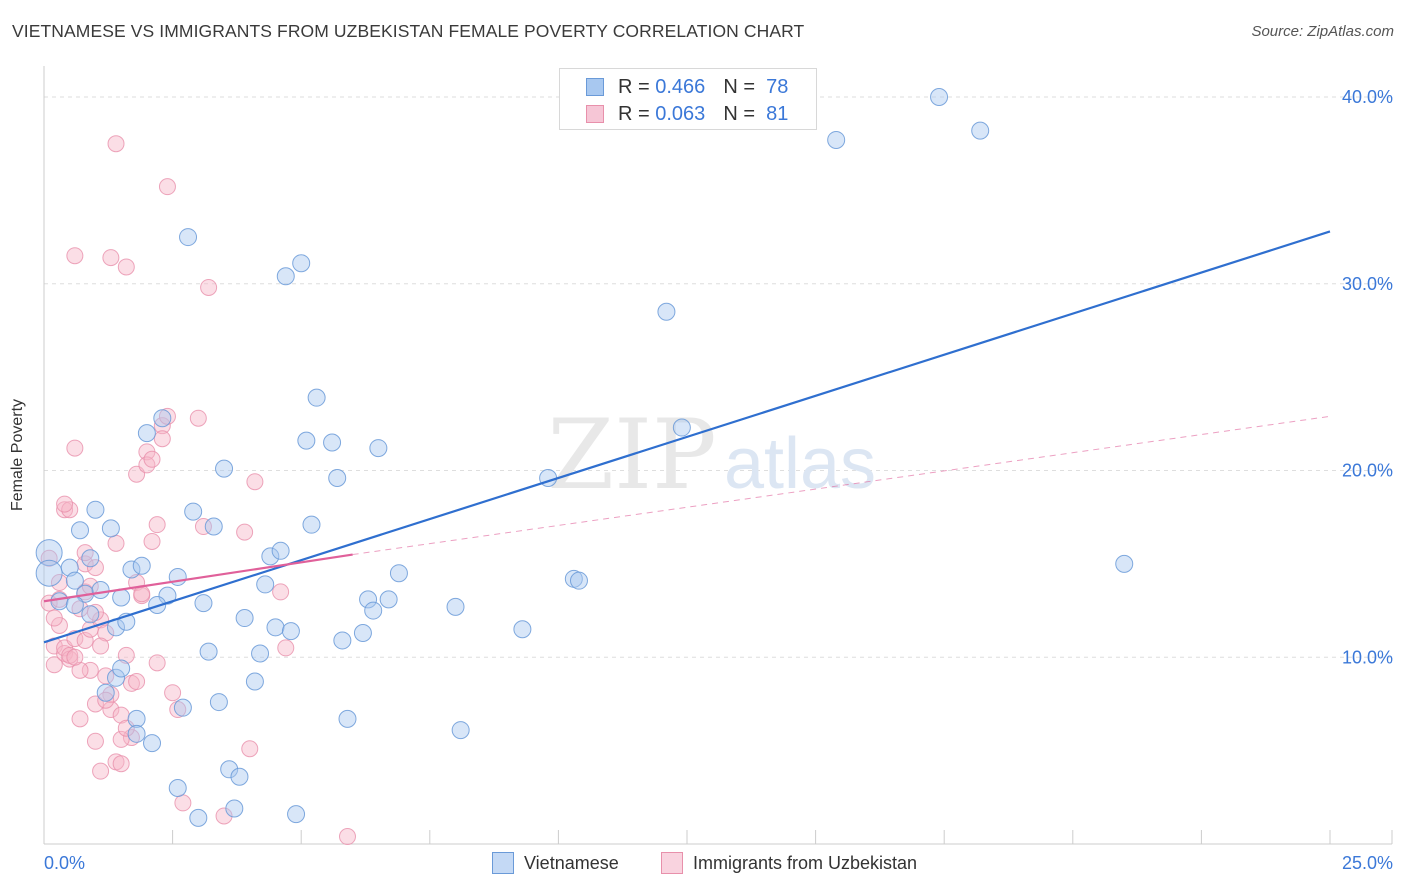 The width and height of the screenshot is (1406, 892). What do you see at coordinates (687, 114) in the screenshot?
I see `legend-row-uzbekistan: R = 0.063 N = 81` at bounding box center [687, 114].